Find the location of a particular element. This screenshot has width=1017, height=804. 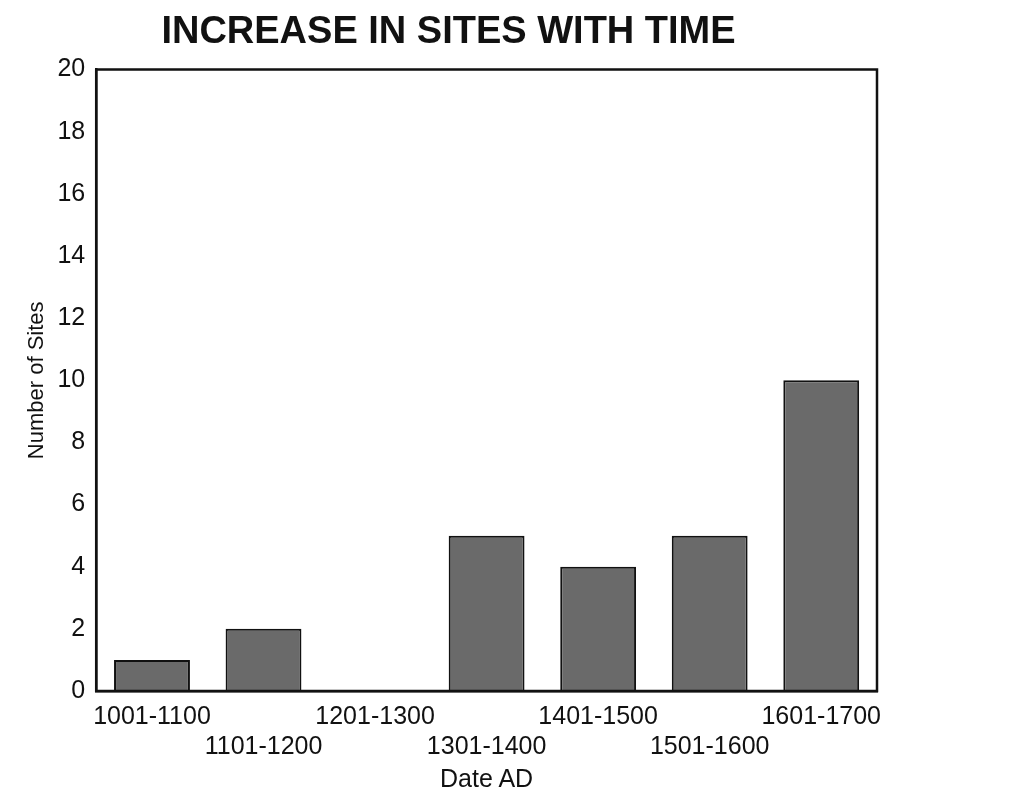

chart-title: INCREASE IN SITES WITH TIME is located at coordinates (448, 30).